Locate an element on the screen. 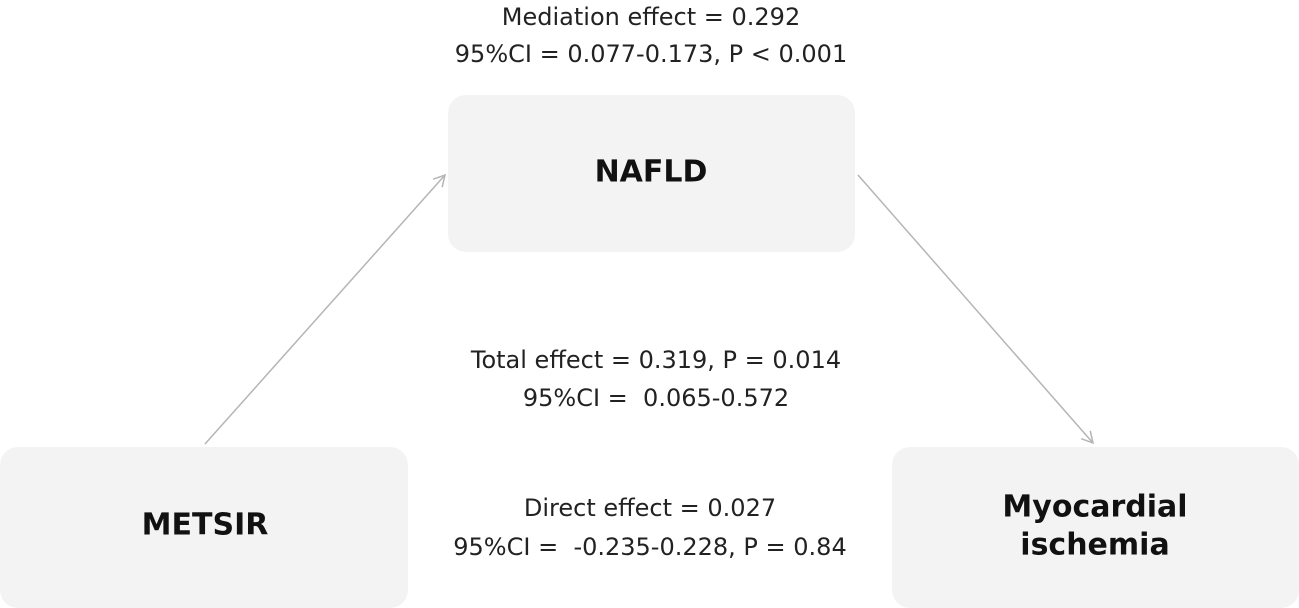 Image resolution: width=1299 pixels, height=608 pixels. annotation: Mediation effect = 0.292 is located at coordinates (651, 17).